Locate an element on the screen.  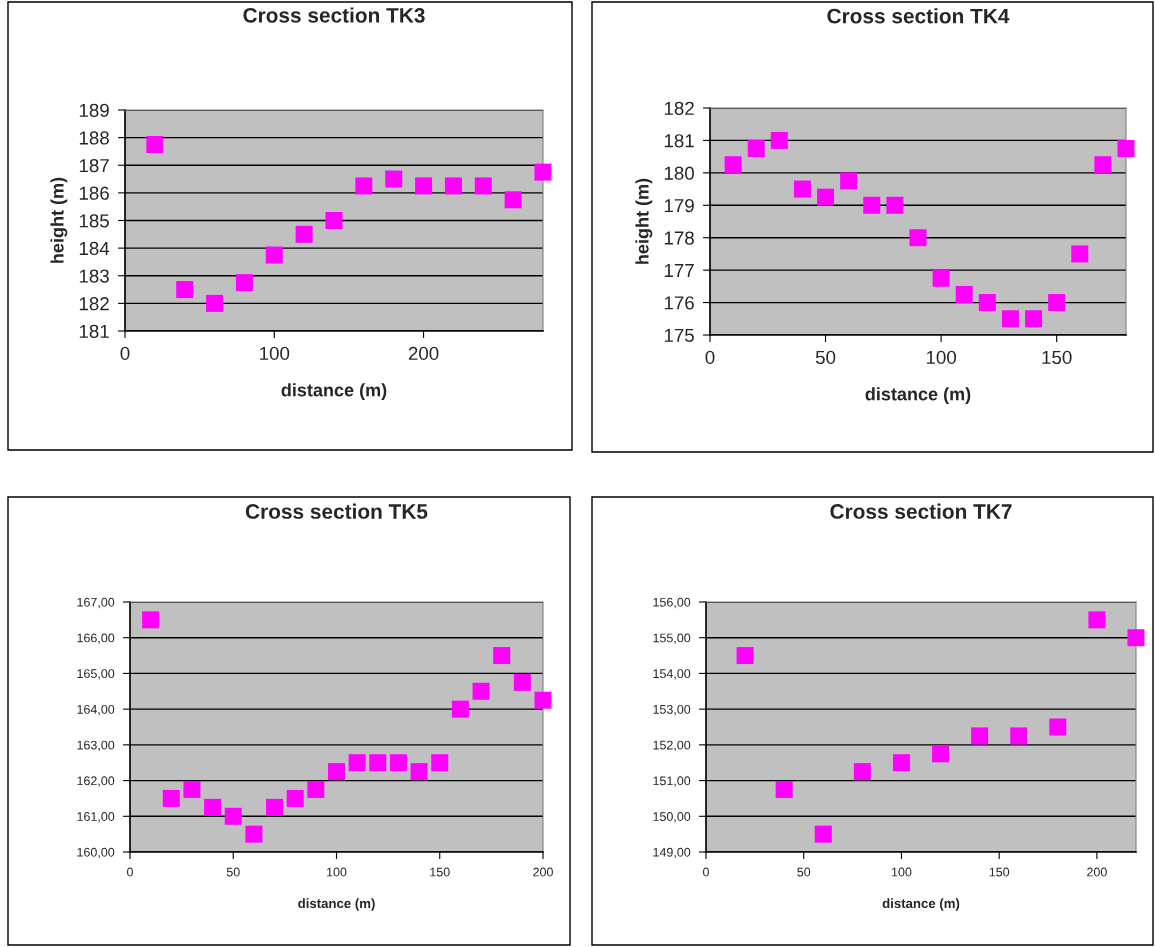
y-tick-label: 175 is located at coordinates (679, 335).